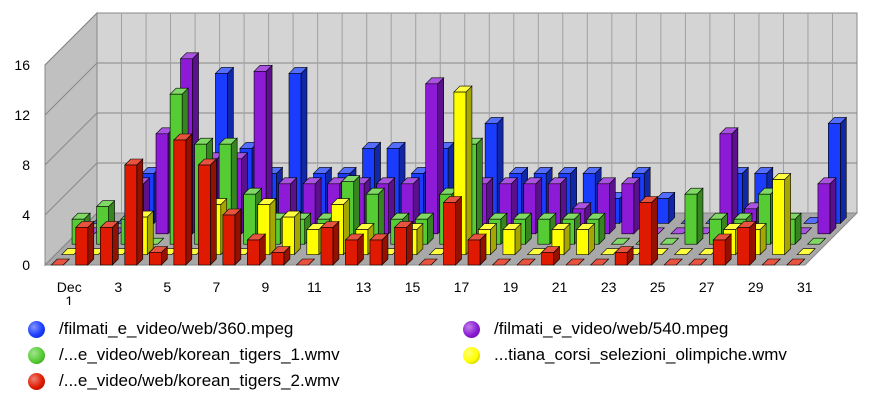 The image size is (877, 393). I want to click on x-tick-label: 23, so click(609, 287).